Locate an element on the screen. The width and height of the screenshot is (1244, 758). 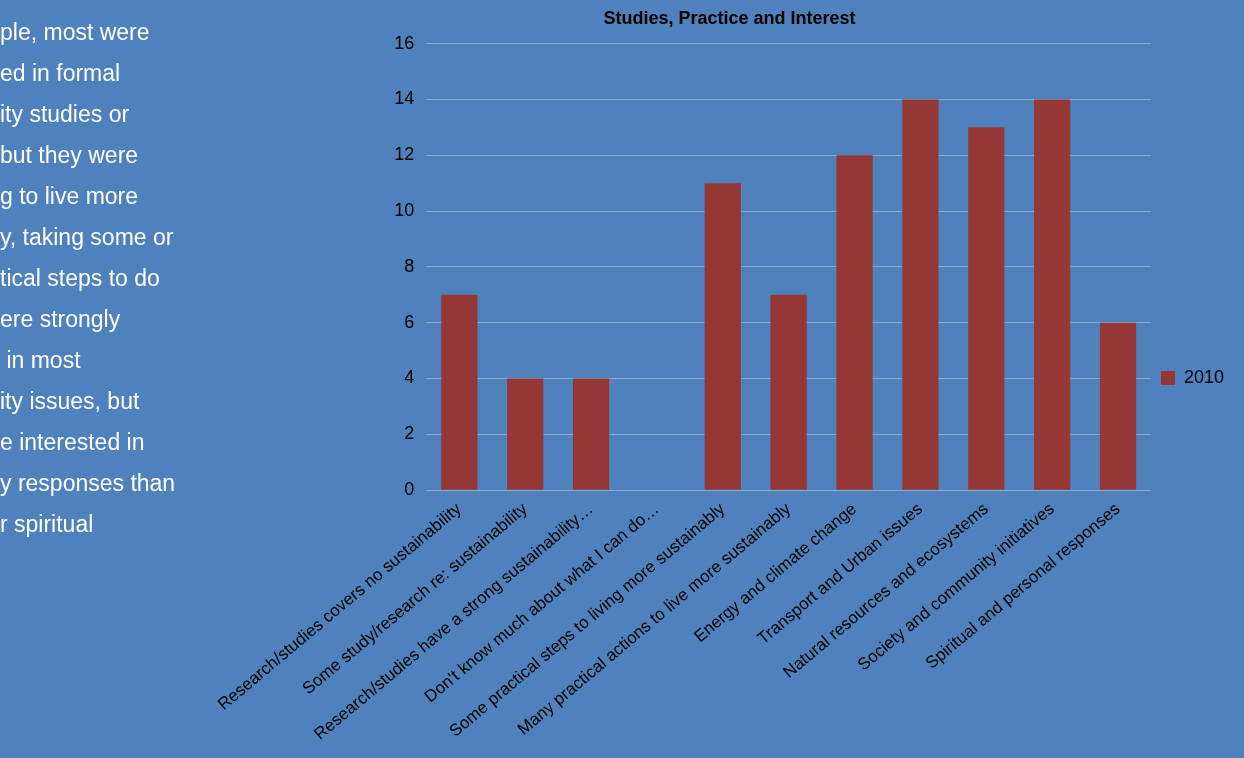
y-tick-label: 8 is located at coordinates (409, 265).